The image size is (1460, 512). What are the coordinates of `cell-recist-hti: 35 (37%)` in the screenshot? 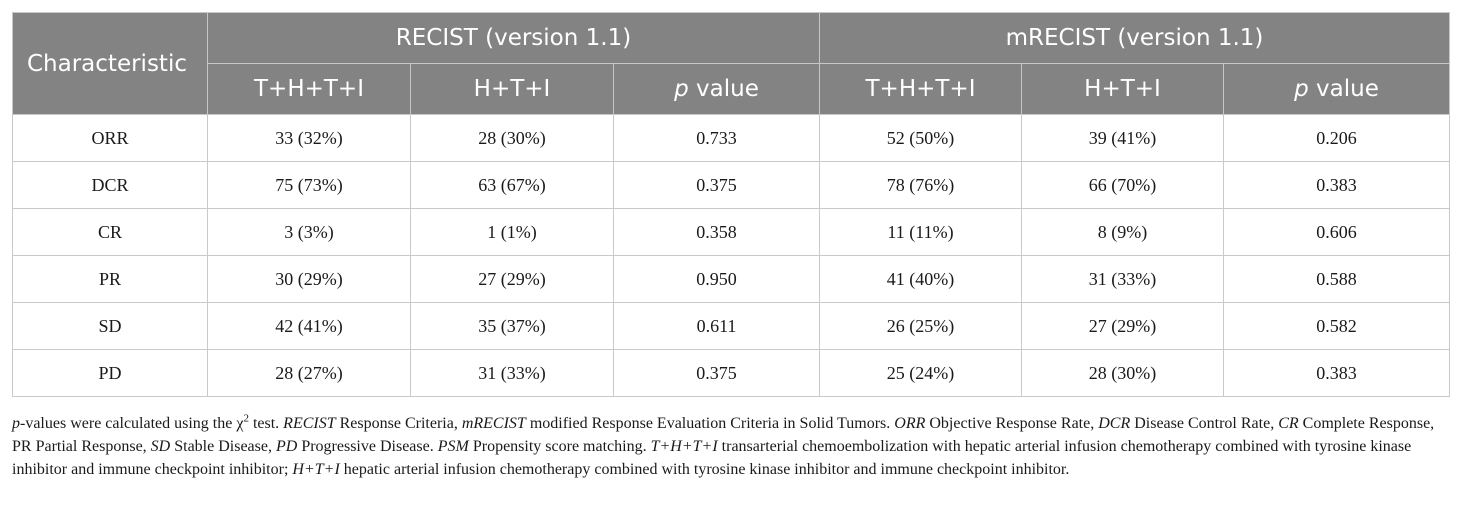 It's located at (512, 326).